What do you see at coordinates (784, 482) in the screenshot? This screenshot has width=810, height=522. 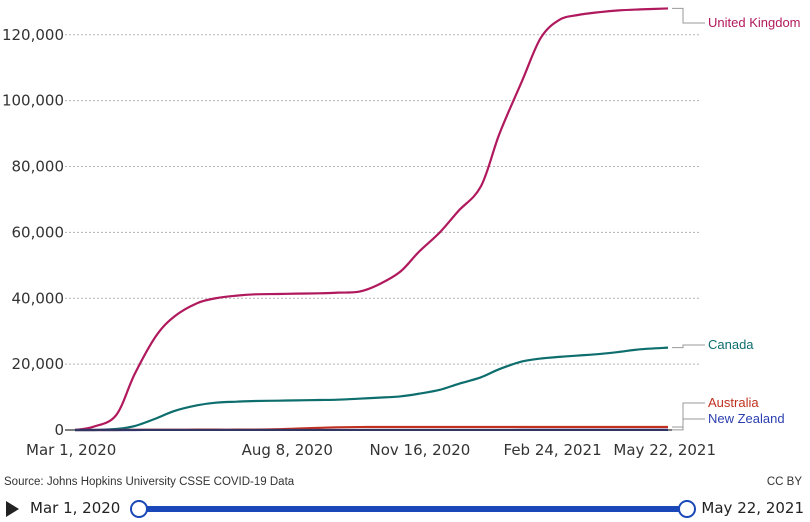 I see `license-link: CC BY` at bounding box center [784, 482].